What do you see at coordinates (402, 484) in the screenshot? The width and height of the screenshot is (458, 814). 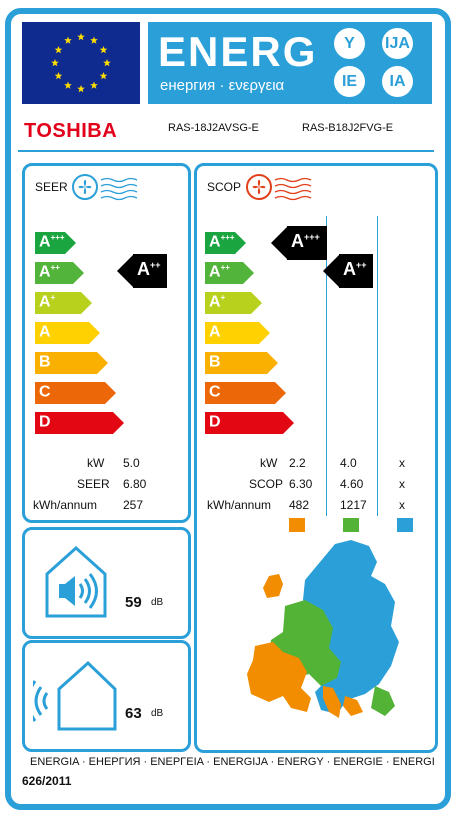 I see `heating-col3-scop: x` at bounding box center [402, 484].